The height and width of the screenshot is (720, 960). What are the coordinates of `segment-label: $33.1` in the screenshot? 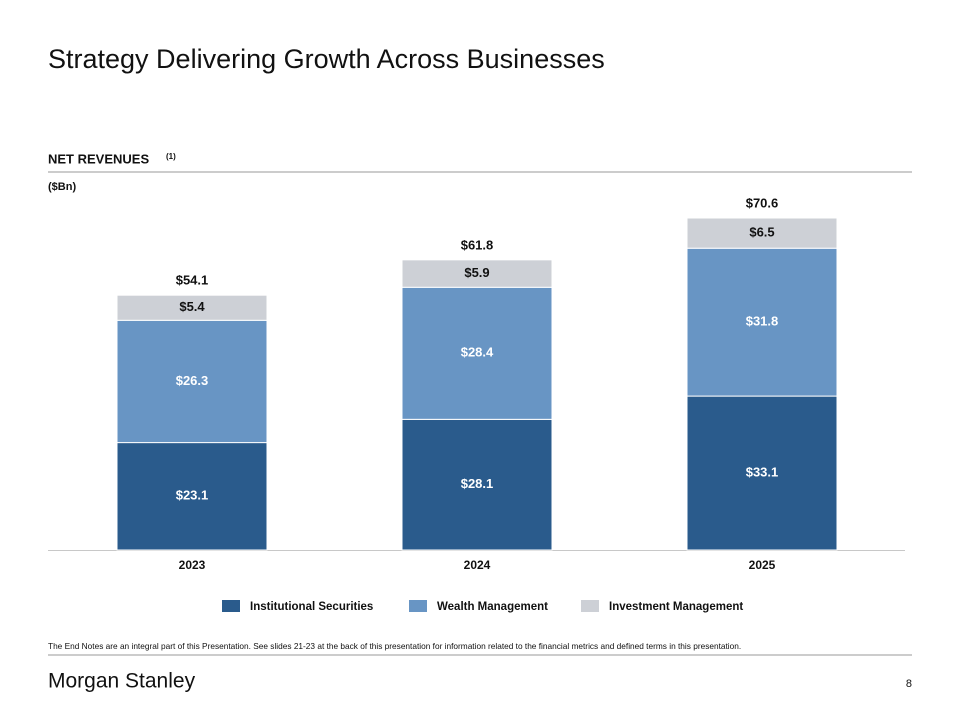 It's located at (762, 471).